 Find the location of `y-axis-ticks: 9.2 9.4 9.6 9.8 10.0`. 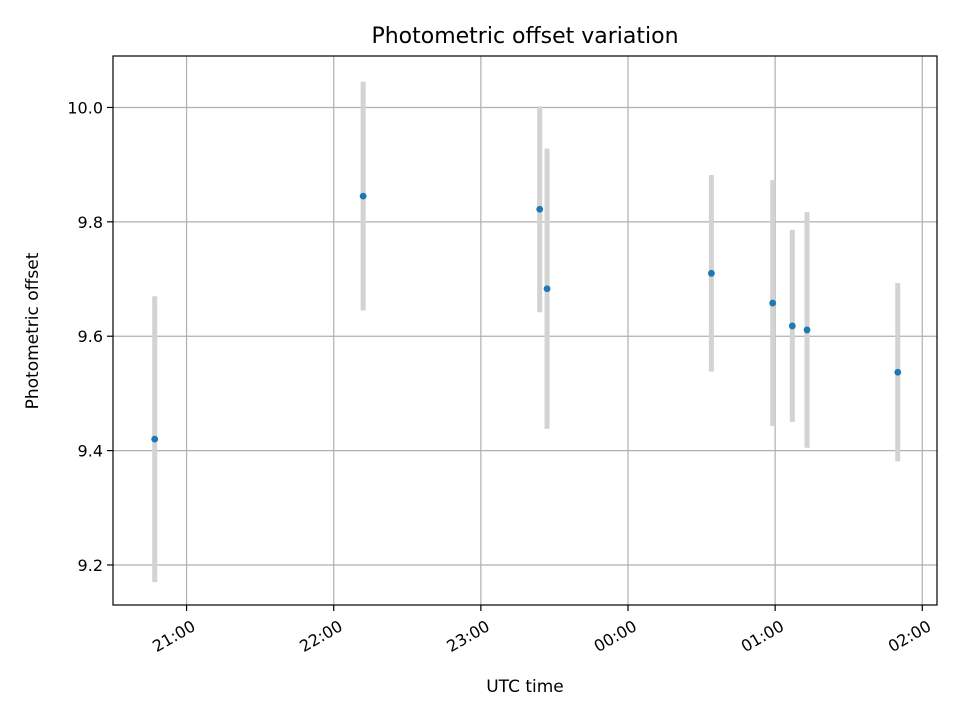

y-axis-ticks: 9.2 9.4 9.6 9.8 10.0 is located at coordinates (90, 336).